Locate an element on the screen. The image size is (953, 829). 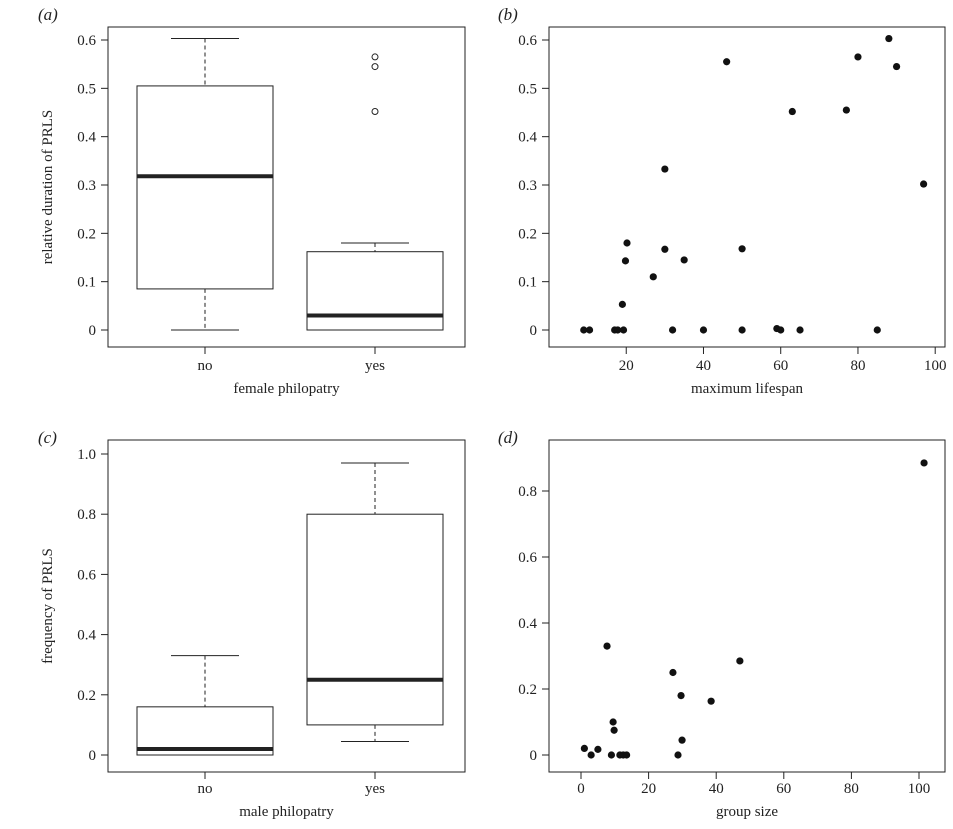
panel-letter: (a) is located at coordinates (48, 14).